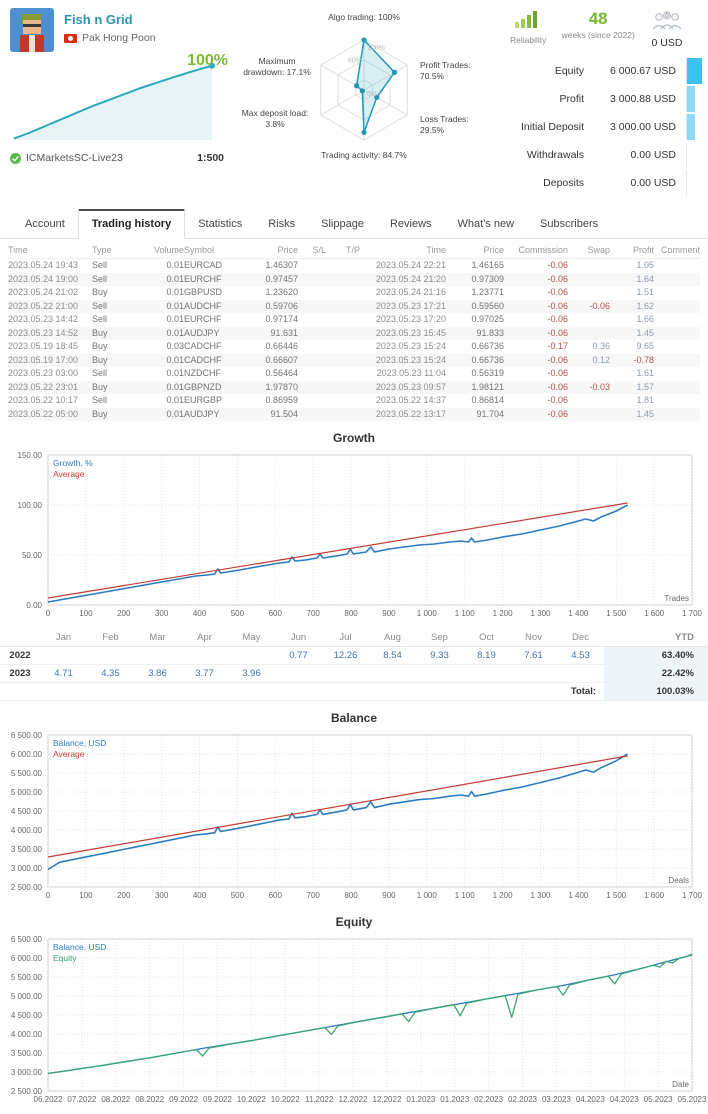  Describe the element at coordinates (445, 70) in the screenshot. I see `radar-label-profit-trades: Profit Trades: 70.5%` at that location.